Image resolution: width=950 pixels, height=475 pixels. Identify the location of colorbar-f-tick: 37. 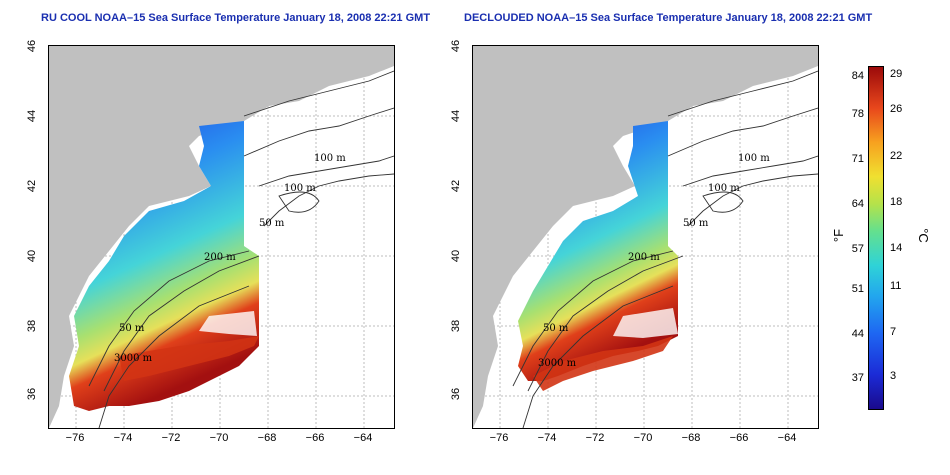
(857, 378).